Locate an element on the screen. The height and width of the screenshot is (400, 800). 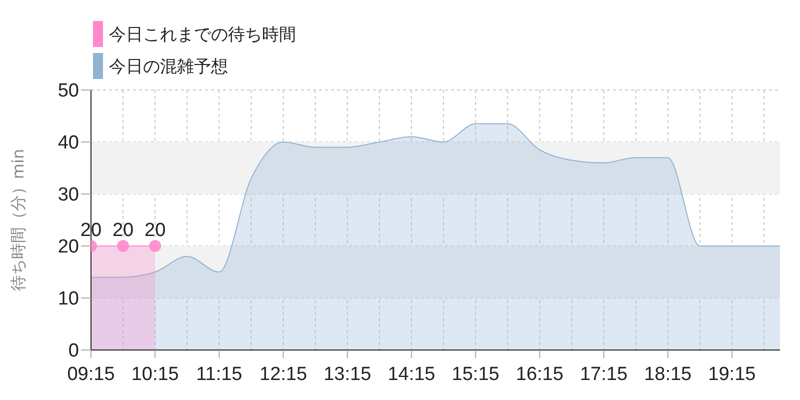
y-tick-label: 30 is located at coordinates (68, 195).